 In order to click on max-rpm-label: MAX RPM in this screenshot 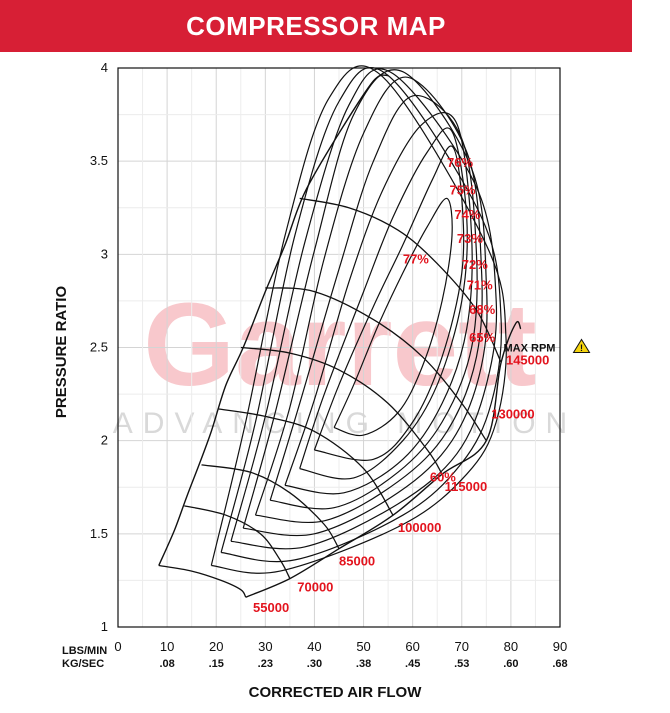, I will do `click(530, 349)`.